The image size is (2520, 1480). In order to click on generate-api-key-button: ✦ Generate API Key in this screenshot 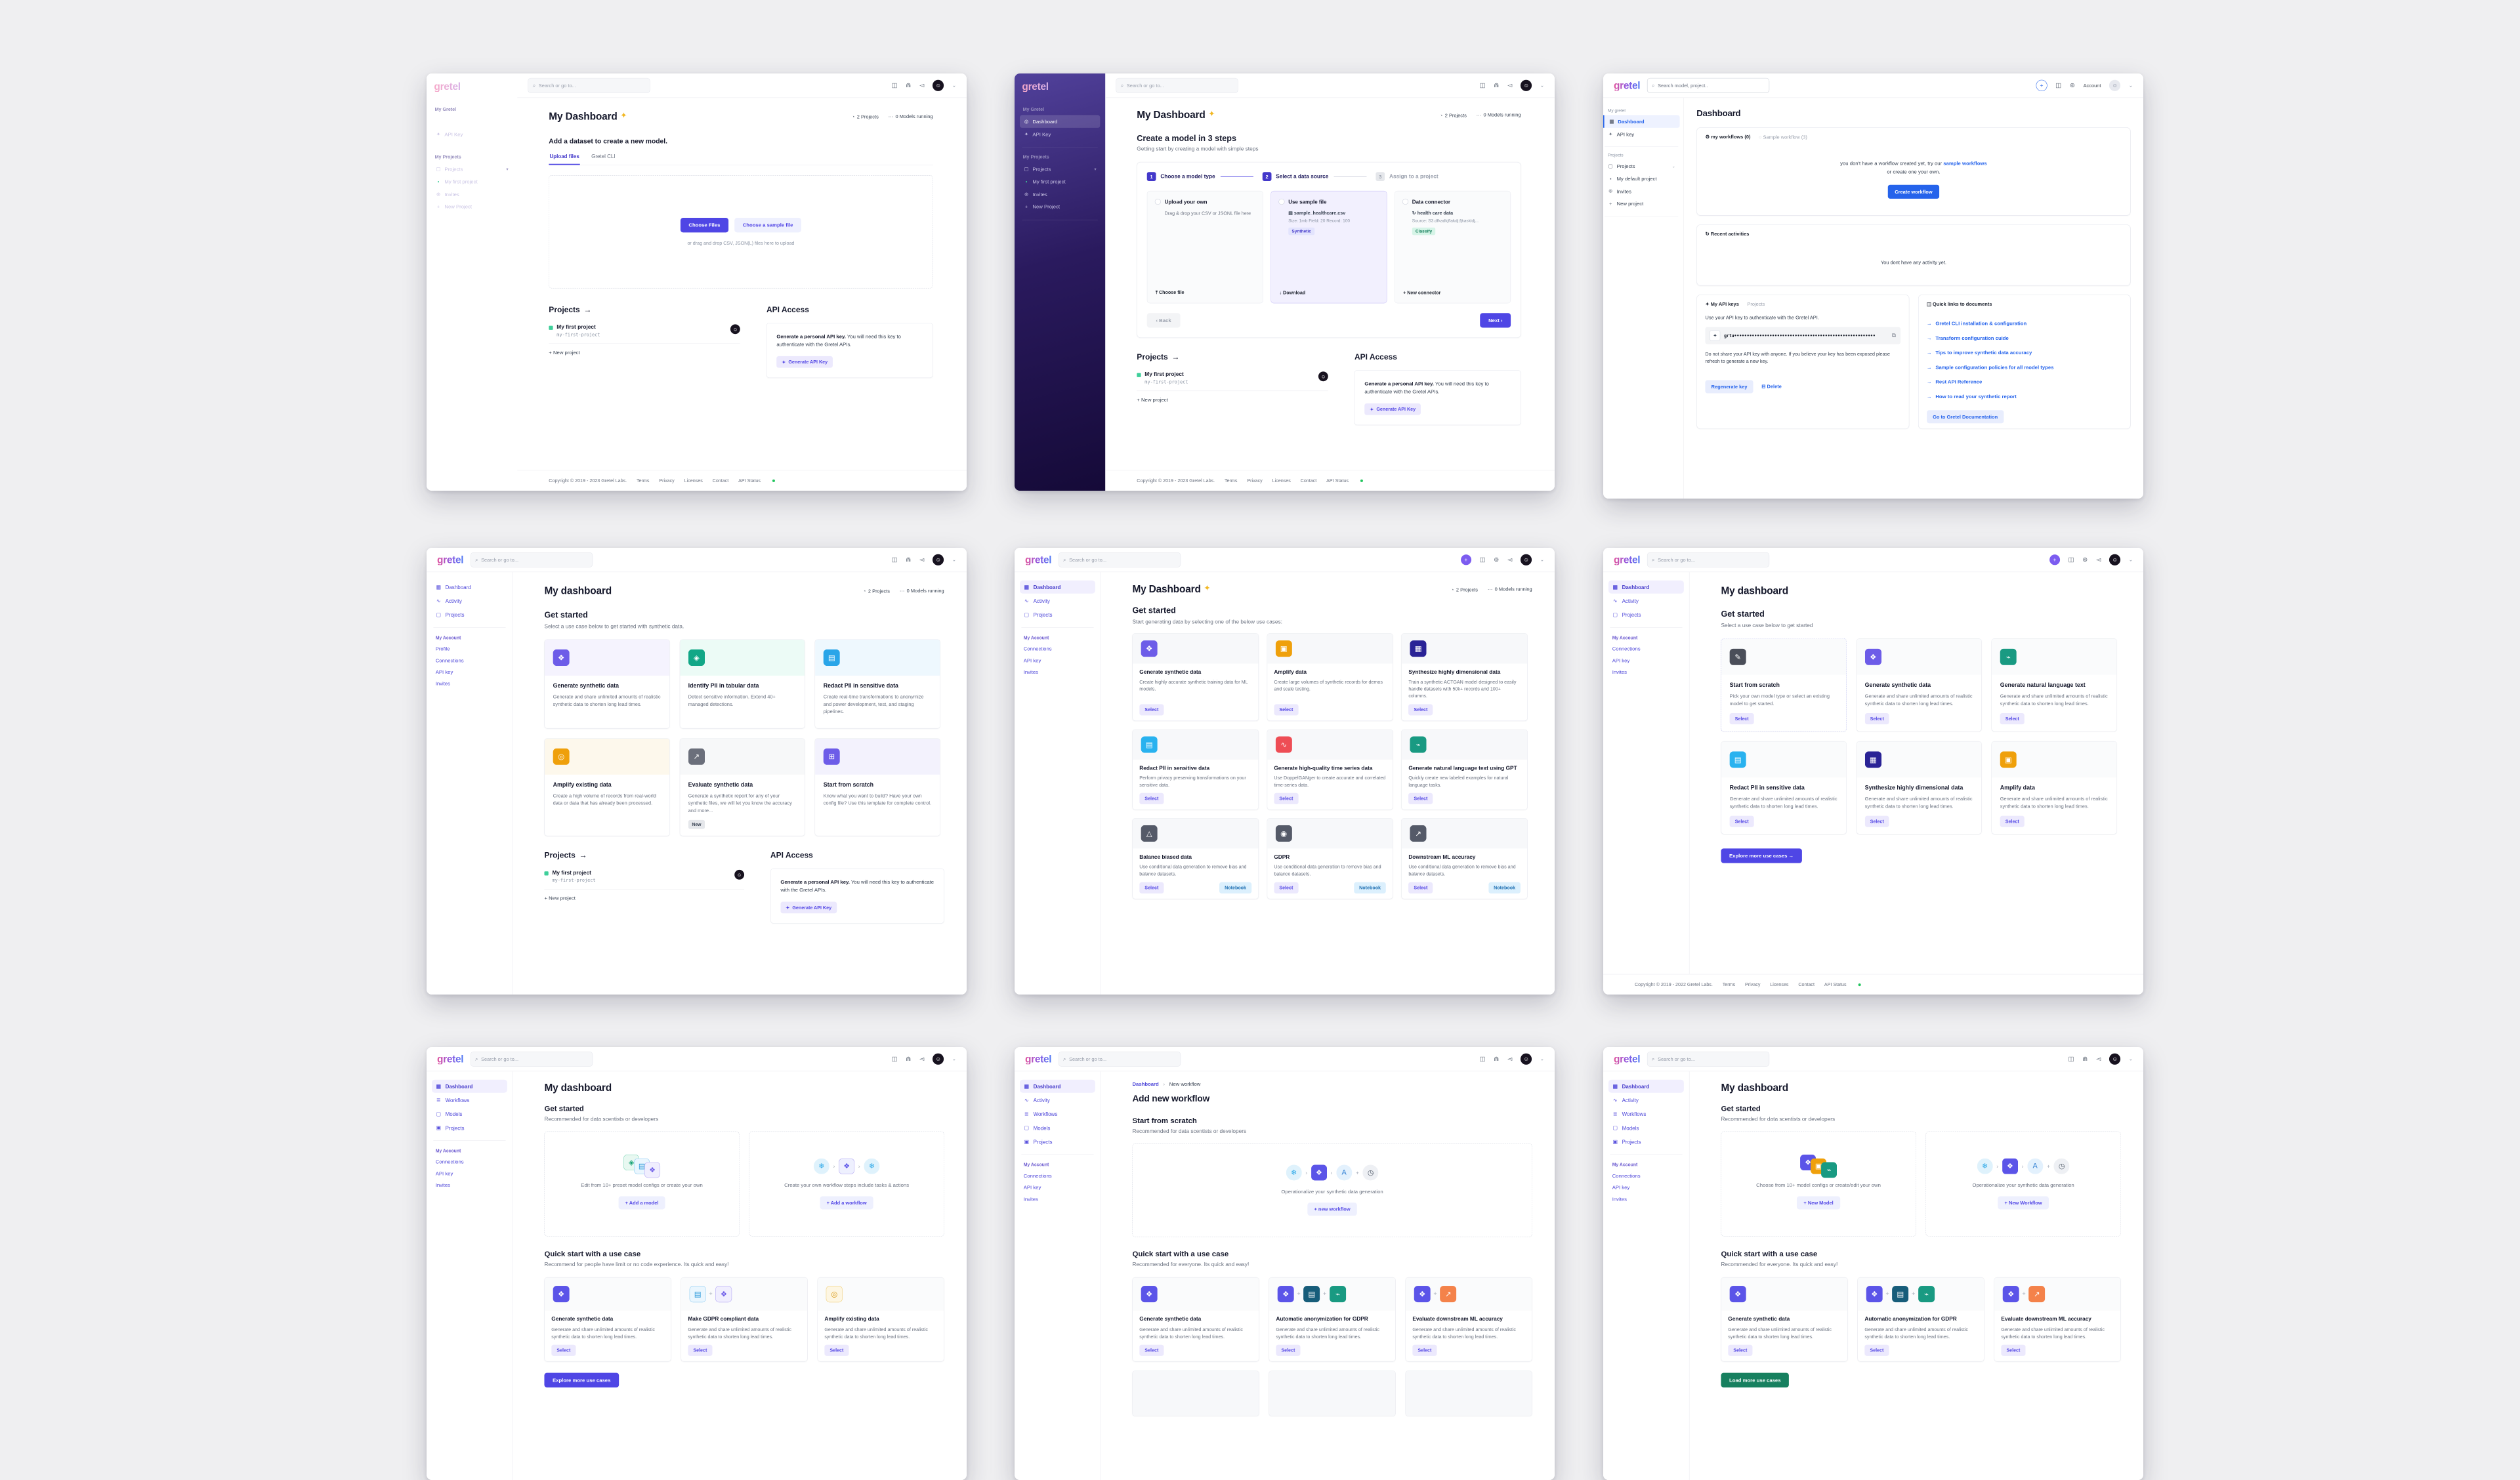, I will do `click(804, 362)`.